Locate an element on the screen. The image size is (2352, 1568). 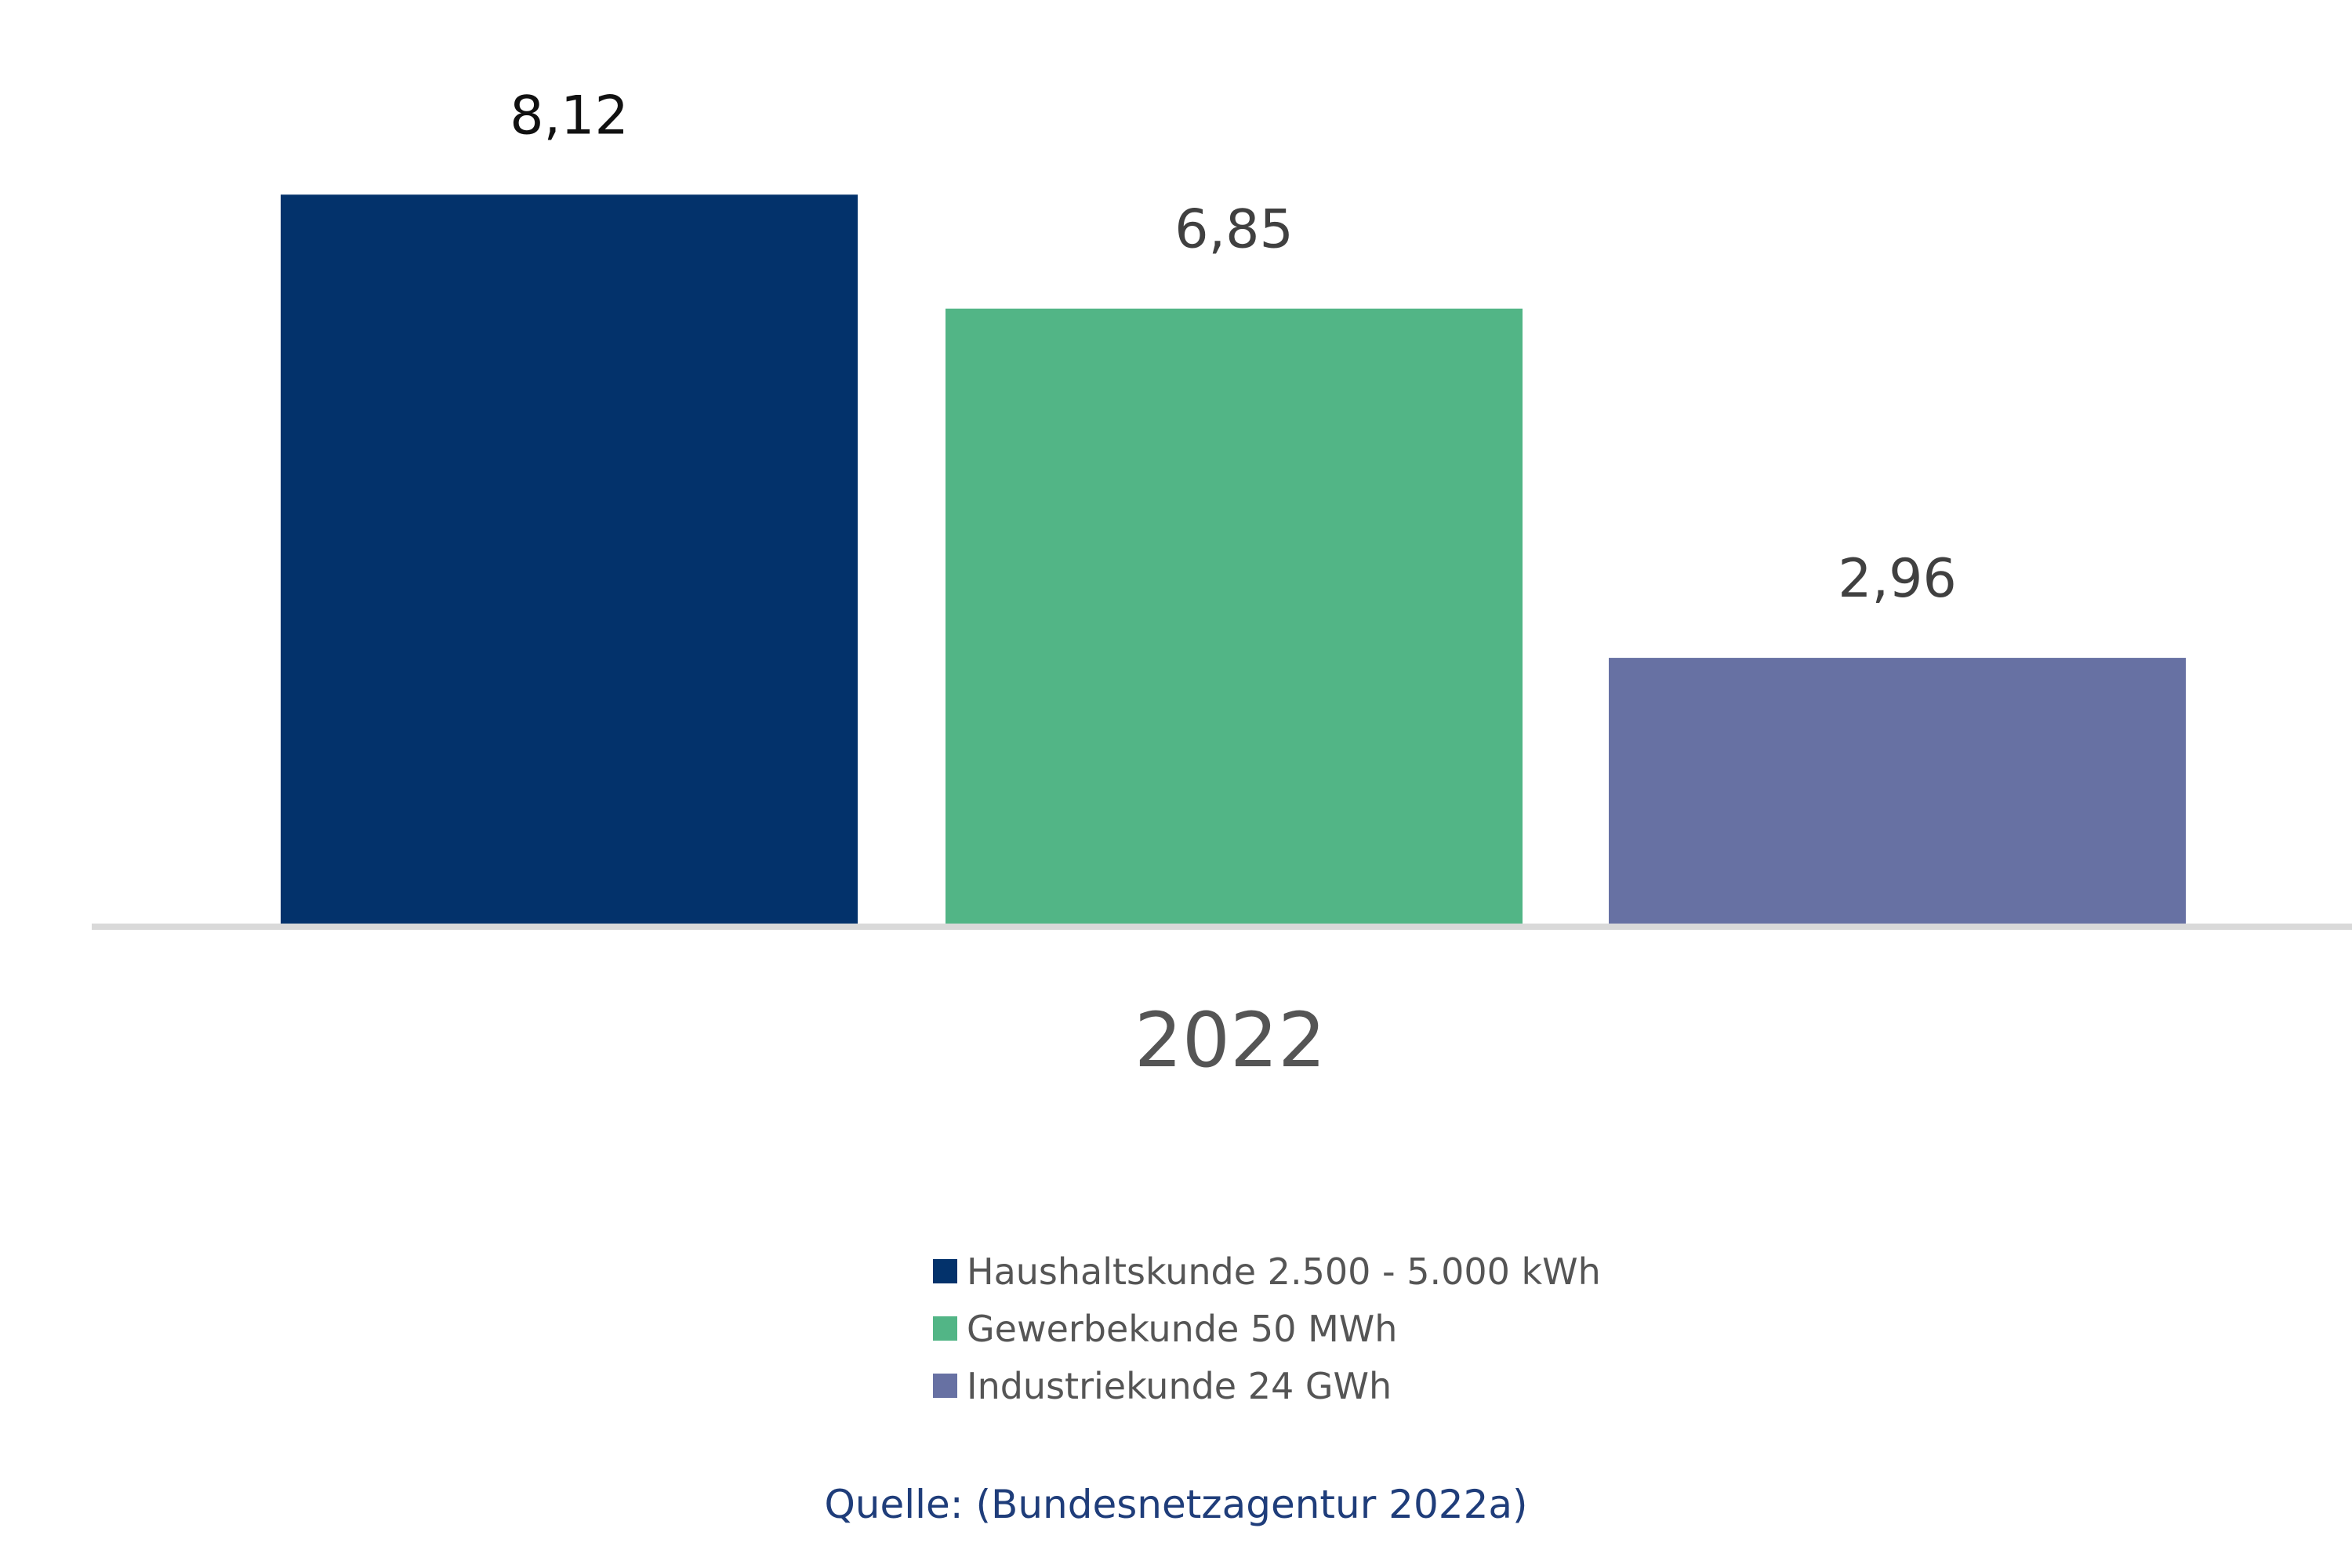
bar-gewerbekunde is located at coordinates (1234, 616).